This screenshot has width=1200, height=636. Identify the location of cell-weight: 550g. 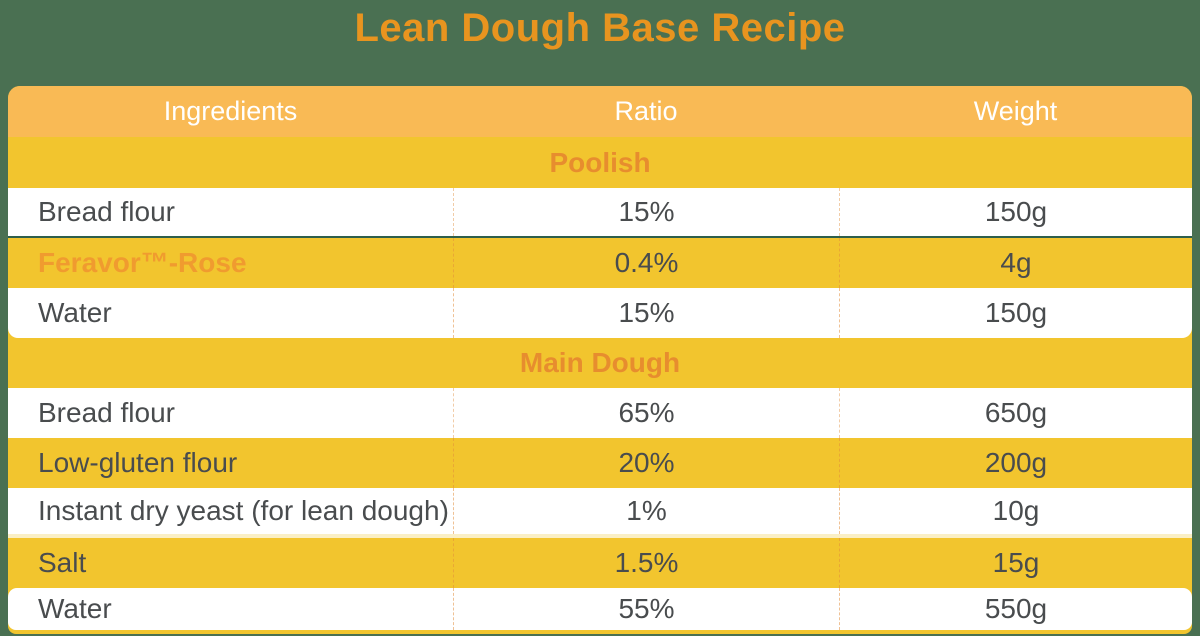
(1015, 609).